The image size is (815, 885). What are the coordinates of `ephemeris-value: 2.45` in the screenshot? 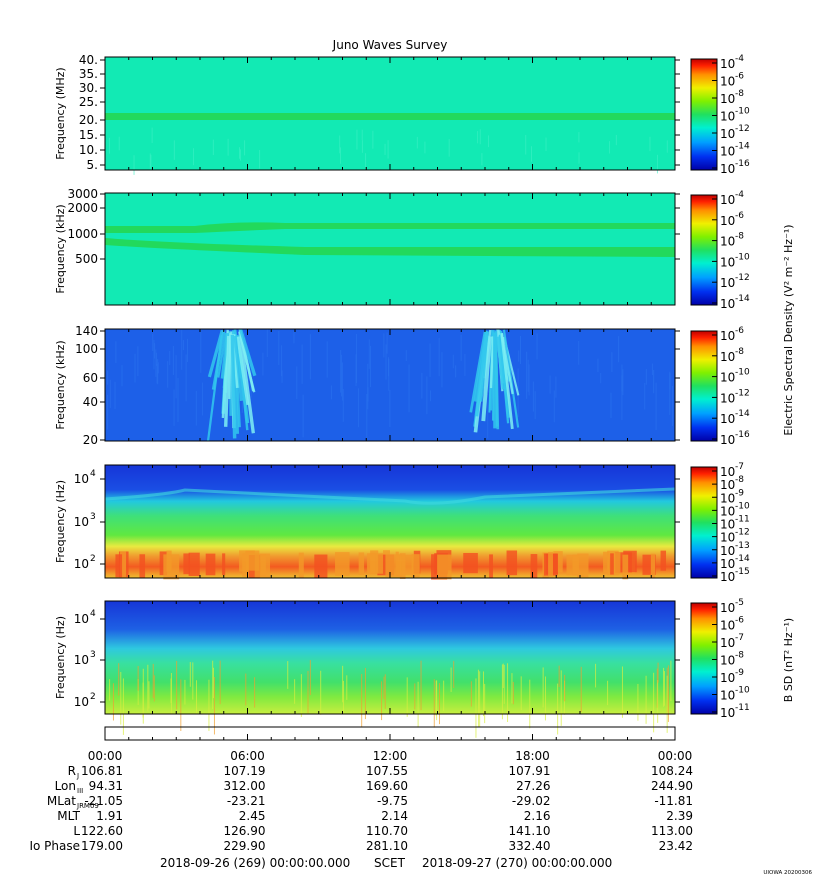 It's located at (252, 816).